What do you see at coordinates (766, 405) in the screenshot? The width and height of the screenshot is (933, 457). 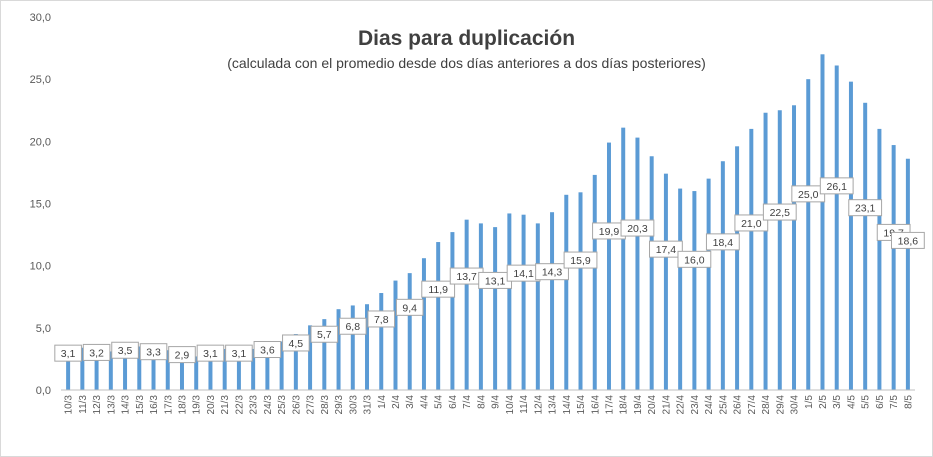 I see `x-tick-label: 28/4` at bounding box center [766, 405].